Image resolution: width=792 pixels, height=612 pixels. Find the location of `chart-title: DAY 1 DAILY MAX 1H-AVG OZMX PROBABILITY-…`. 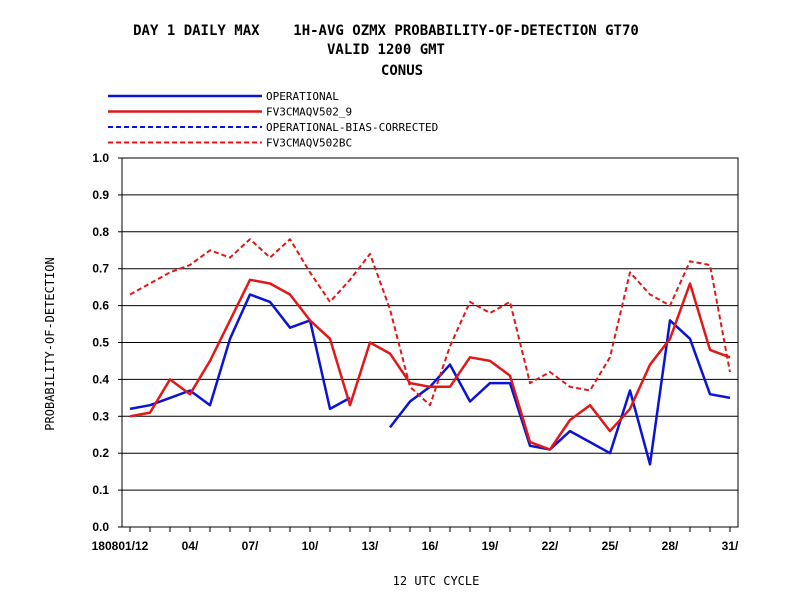

chart-title: DAY 1 DAILY MAX 1H-AVG OZMX PROBABILITY-… is located at coordinates (386, 31).